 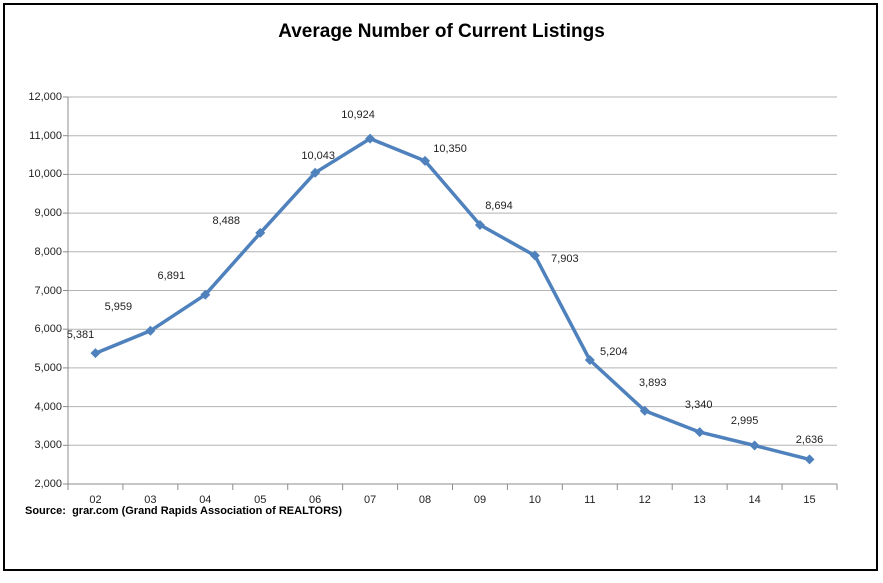 What do you see at coordinates (699, 500) in the screenshot?
I see `x-axis-tick-label: 13` at bounding box center [699, 500].